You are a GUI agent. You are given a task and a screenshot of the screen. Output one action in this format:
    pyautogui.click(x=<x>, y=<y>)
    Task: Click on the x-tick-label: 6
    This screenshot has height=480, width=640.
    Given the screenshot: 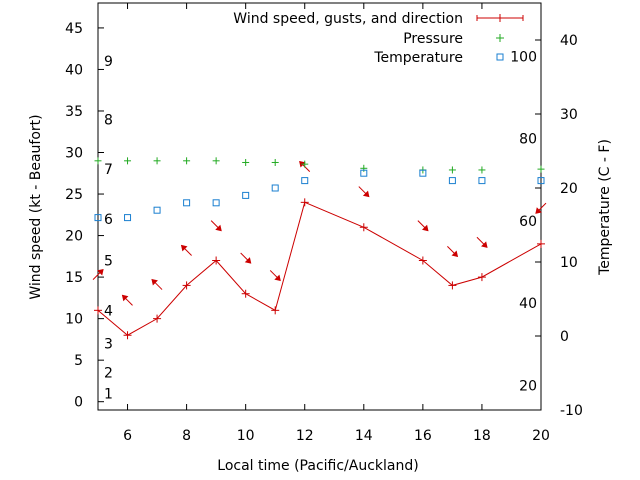 What is the action you would take?
    pyautogui.click(x=127, y=436)
    